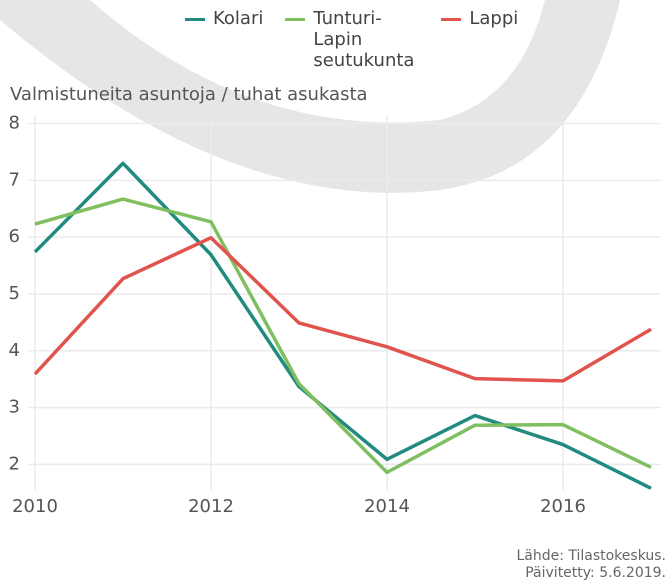 This screenshot has width=672, height=584. Describe the element at coordinates (14, 407) in the screenshot. I see `y-tick-label: 3` at that location.